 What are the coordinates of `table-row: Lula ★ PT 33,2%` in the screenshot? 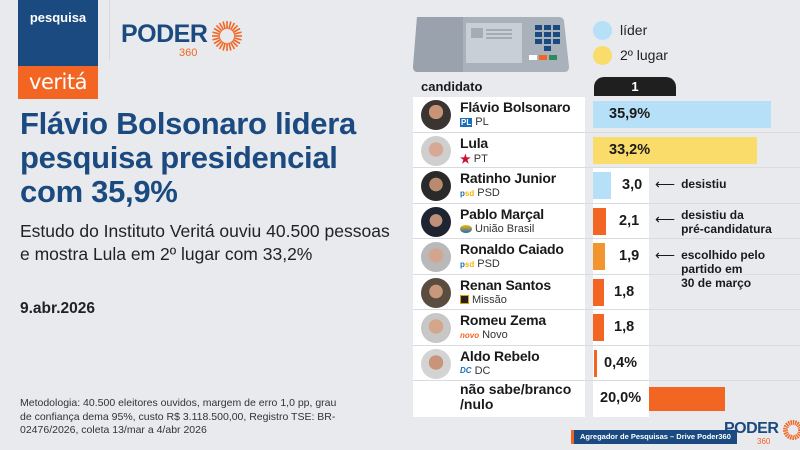 It's located at (606, 150).